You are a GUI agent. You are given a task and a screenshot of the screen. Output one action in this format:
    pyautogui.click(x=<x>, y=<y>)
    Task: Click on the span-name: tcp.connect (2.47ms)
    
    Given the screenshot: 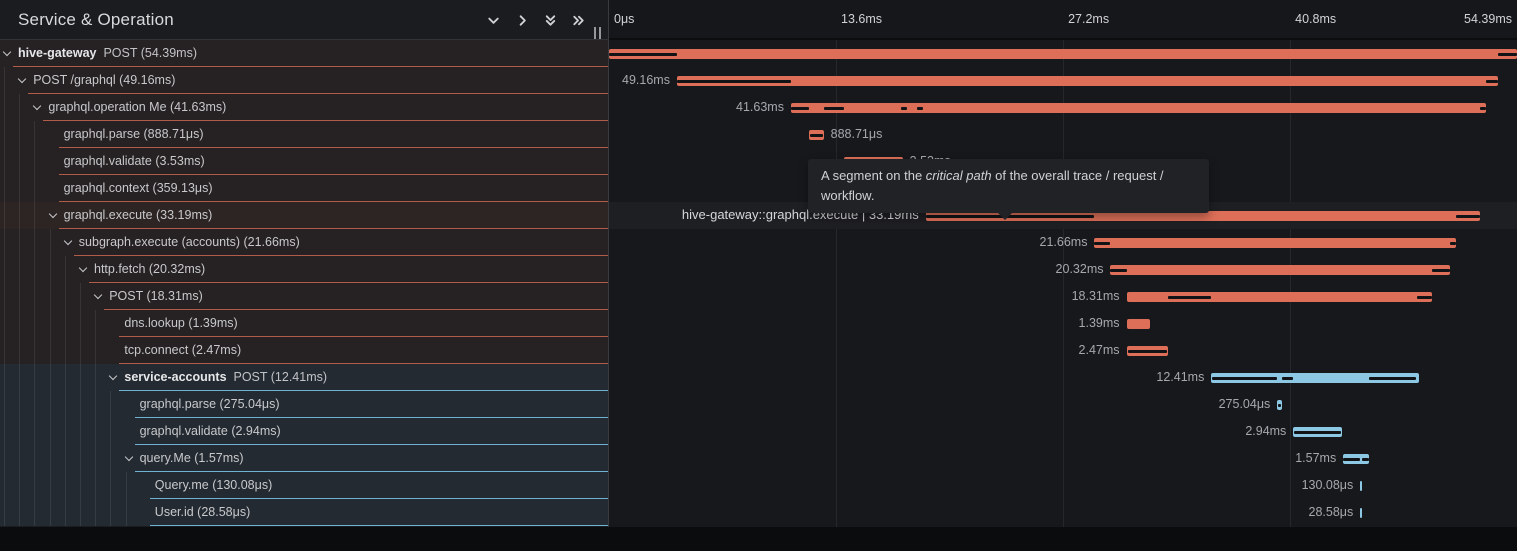 What is the action you would take?
    pyautogui.click(x=183, y=350)
    